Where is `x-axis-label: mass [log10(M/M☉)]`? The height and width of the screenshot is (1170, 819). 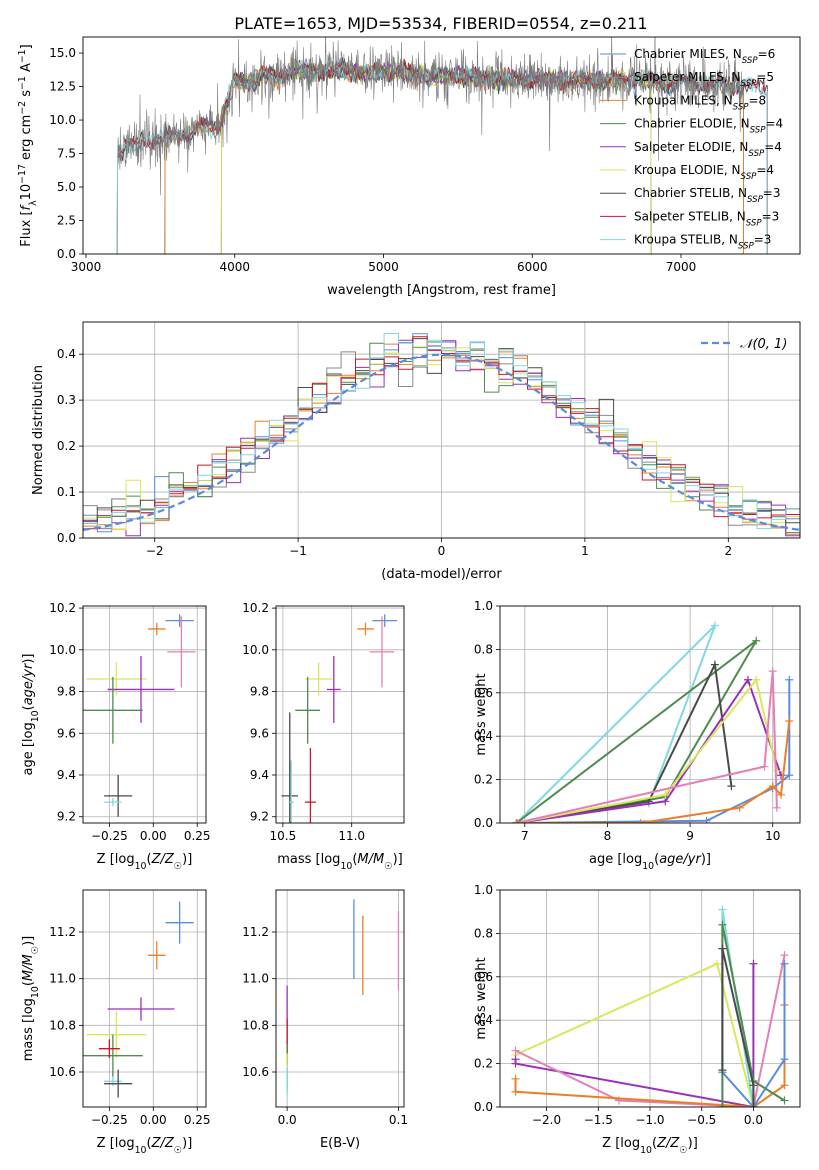
x-axis-label: mass [log10(M/M☉)] is located at coordinates (340, 862).